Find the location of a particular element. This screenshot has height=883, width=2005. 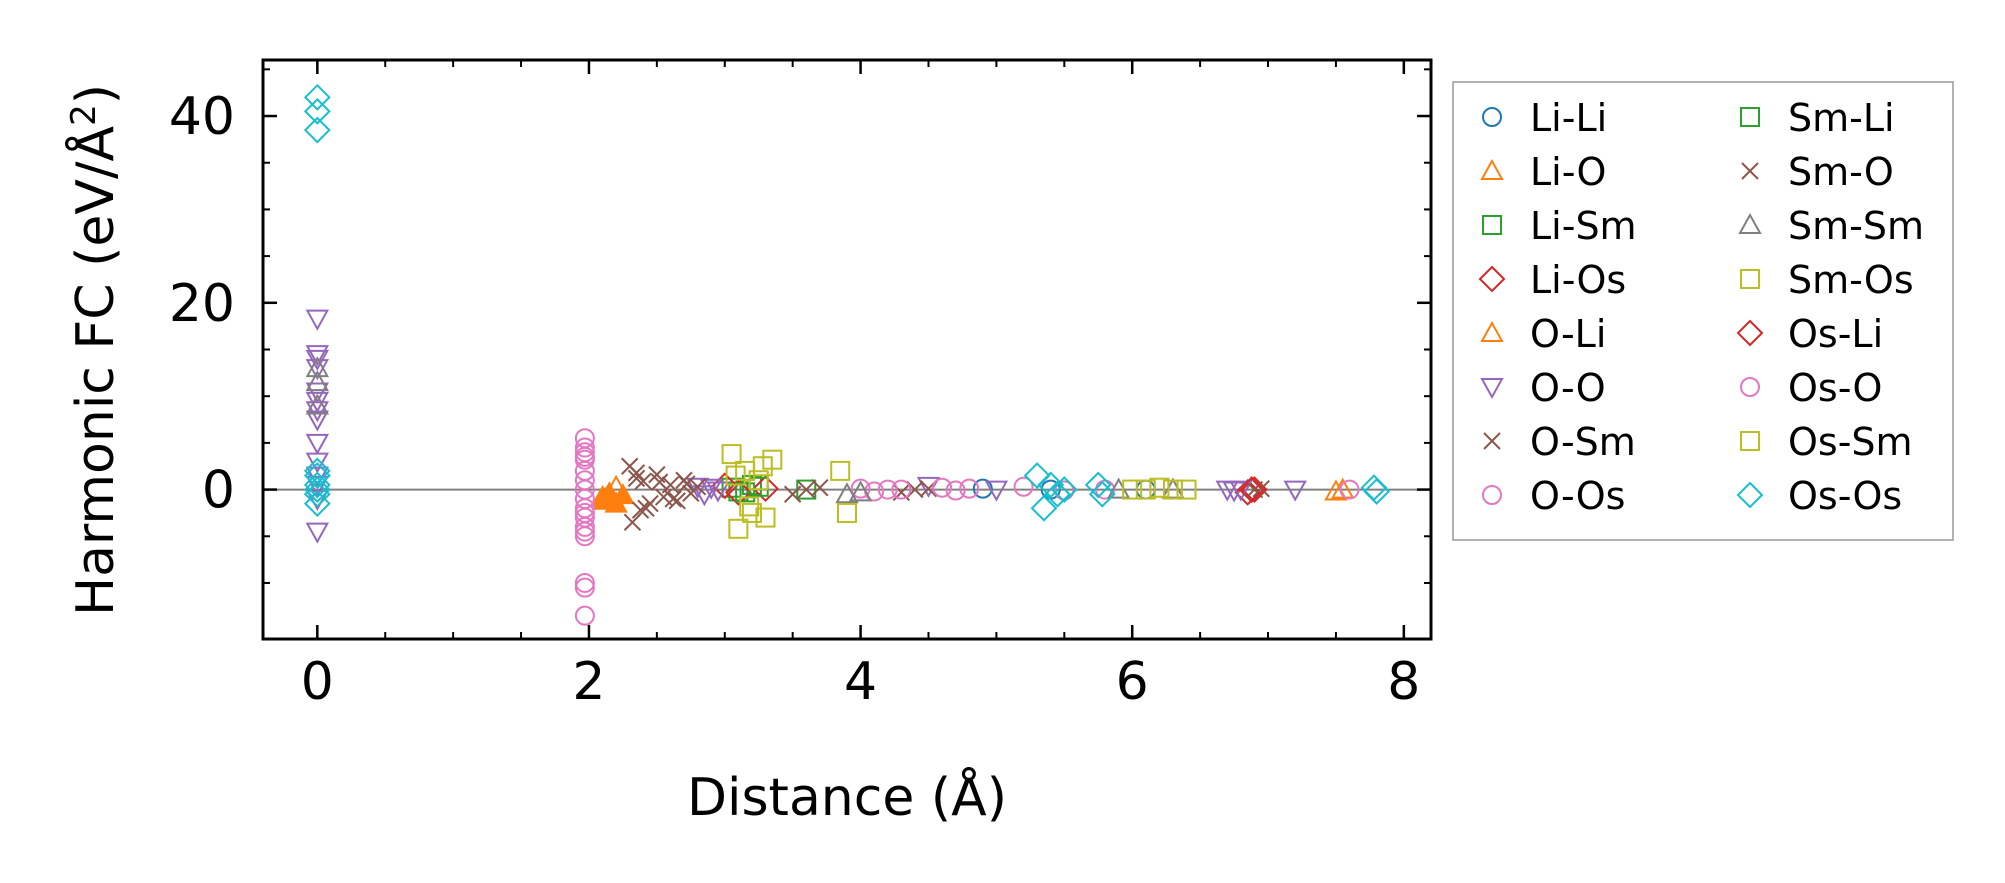

legend-marker-sm-o is located at coordinates (1750, 171).